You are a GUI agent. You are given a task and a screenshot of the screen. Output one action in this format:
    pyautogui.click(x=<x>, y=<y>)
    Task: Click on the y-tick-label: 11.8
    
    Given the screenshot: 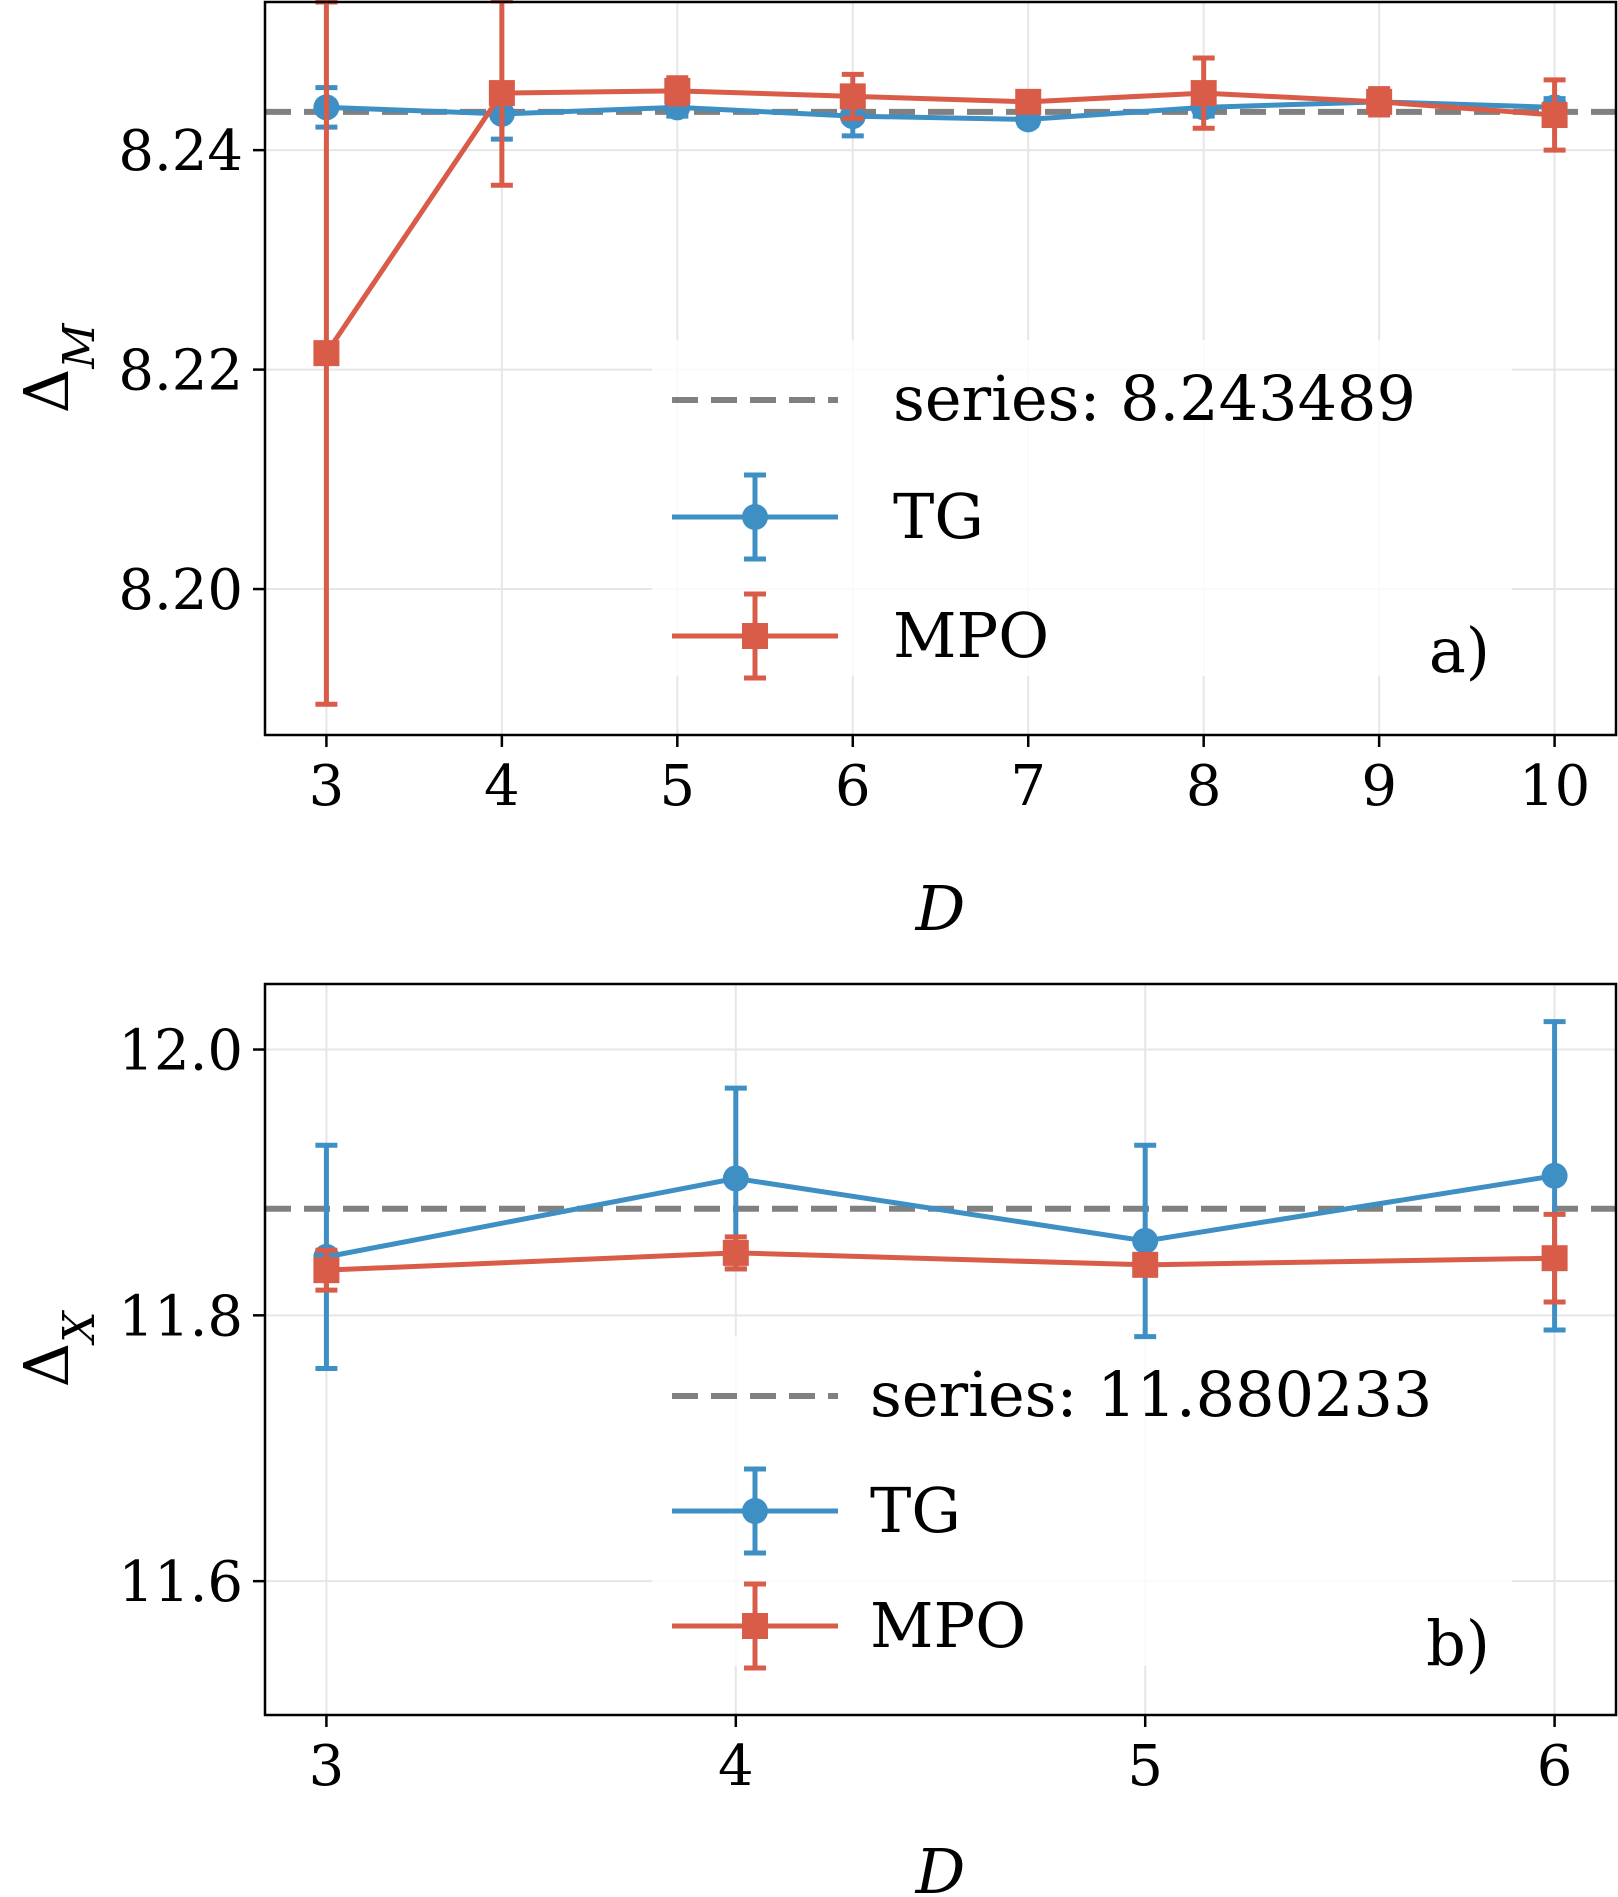 What is the action you would take?
    pyautogui.click(x=180, y=1316)
    